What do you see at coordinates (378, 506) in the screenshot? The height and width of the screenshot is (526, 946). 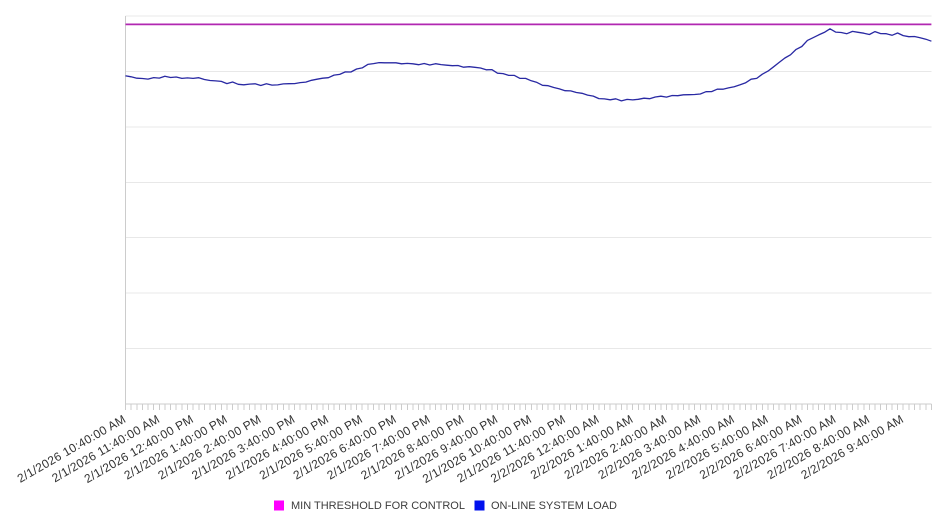 I see `svg-text: MIN THRESHOLD FOR CONTROL` at bounding box center [378, 506].